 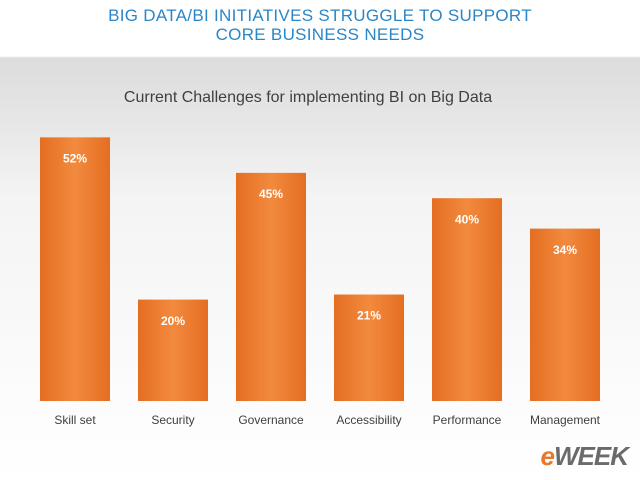 I want to click on value-label: 45%, so click(x=271, y=194).